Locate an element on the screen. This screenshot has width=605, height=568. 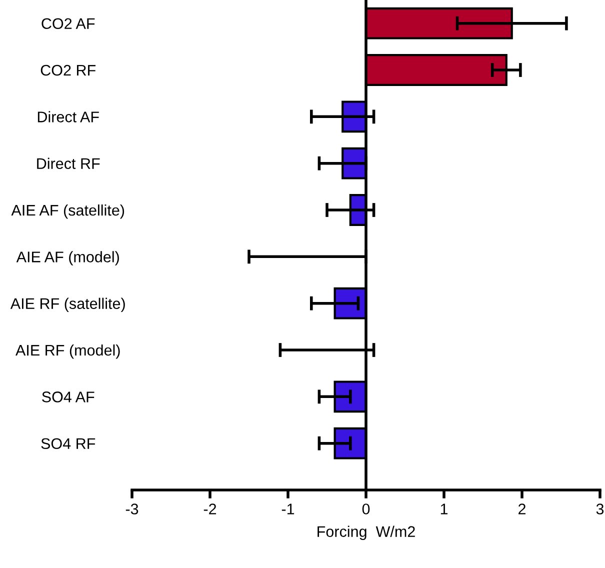
y-tick-label: CO2 RF is located at coordinates (68, 70).